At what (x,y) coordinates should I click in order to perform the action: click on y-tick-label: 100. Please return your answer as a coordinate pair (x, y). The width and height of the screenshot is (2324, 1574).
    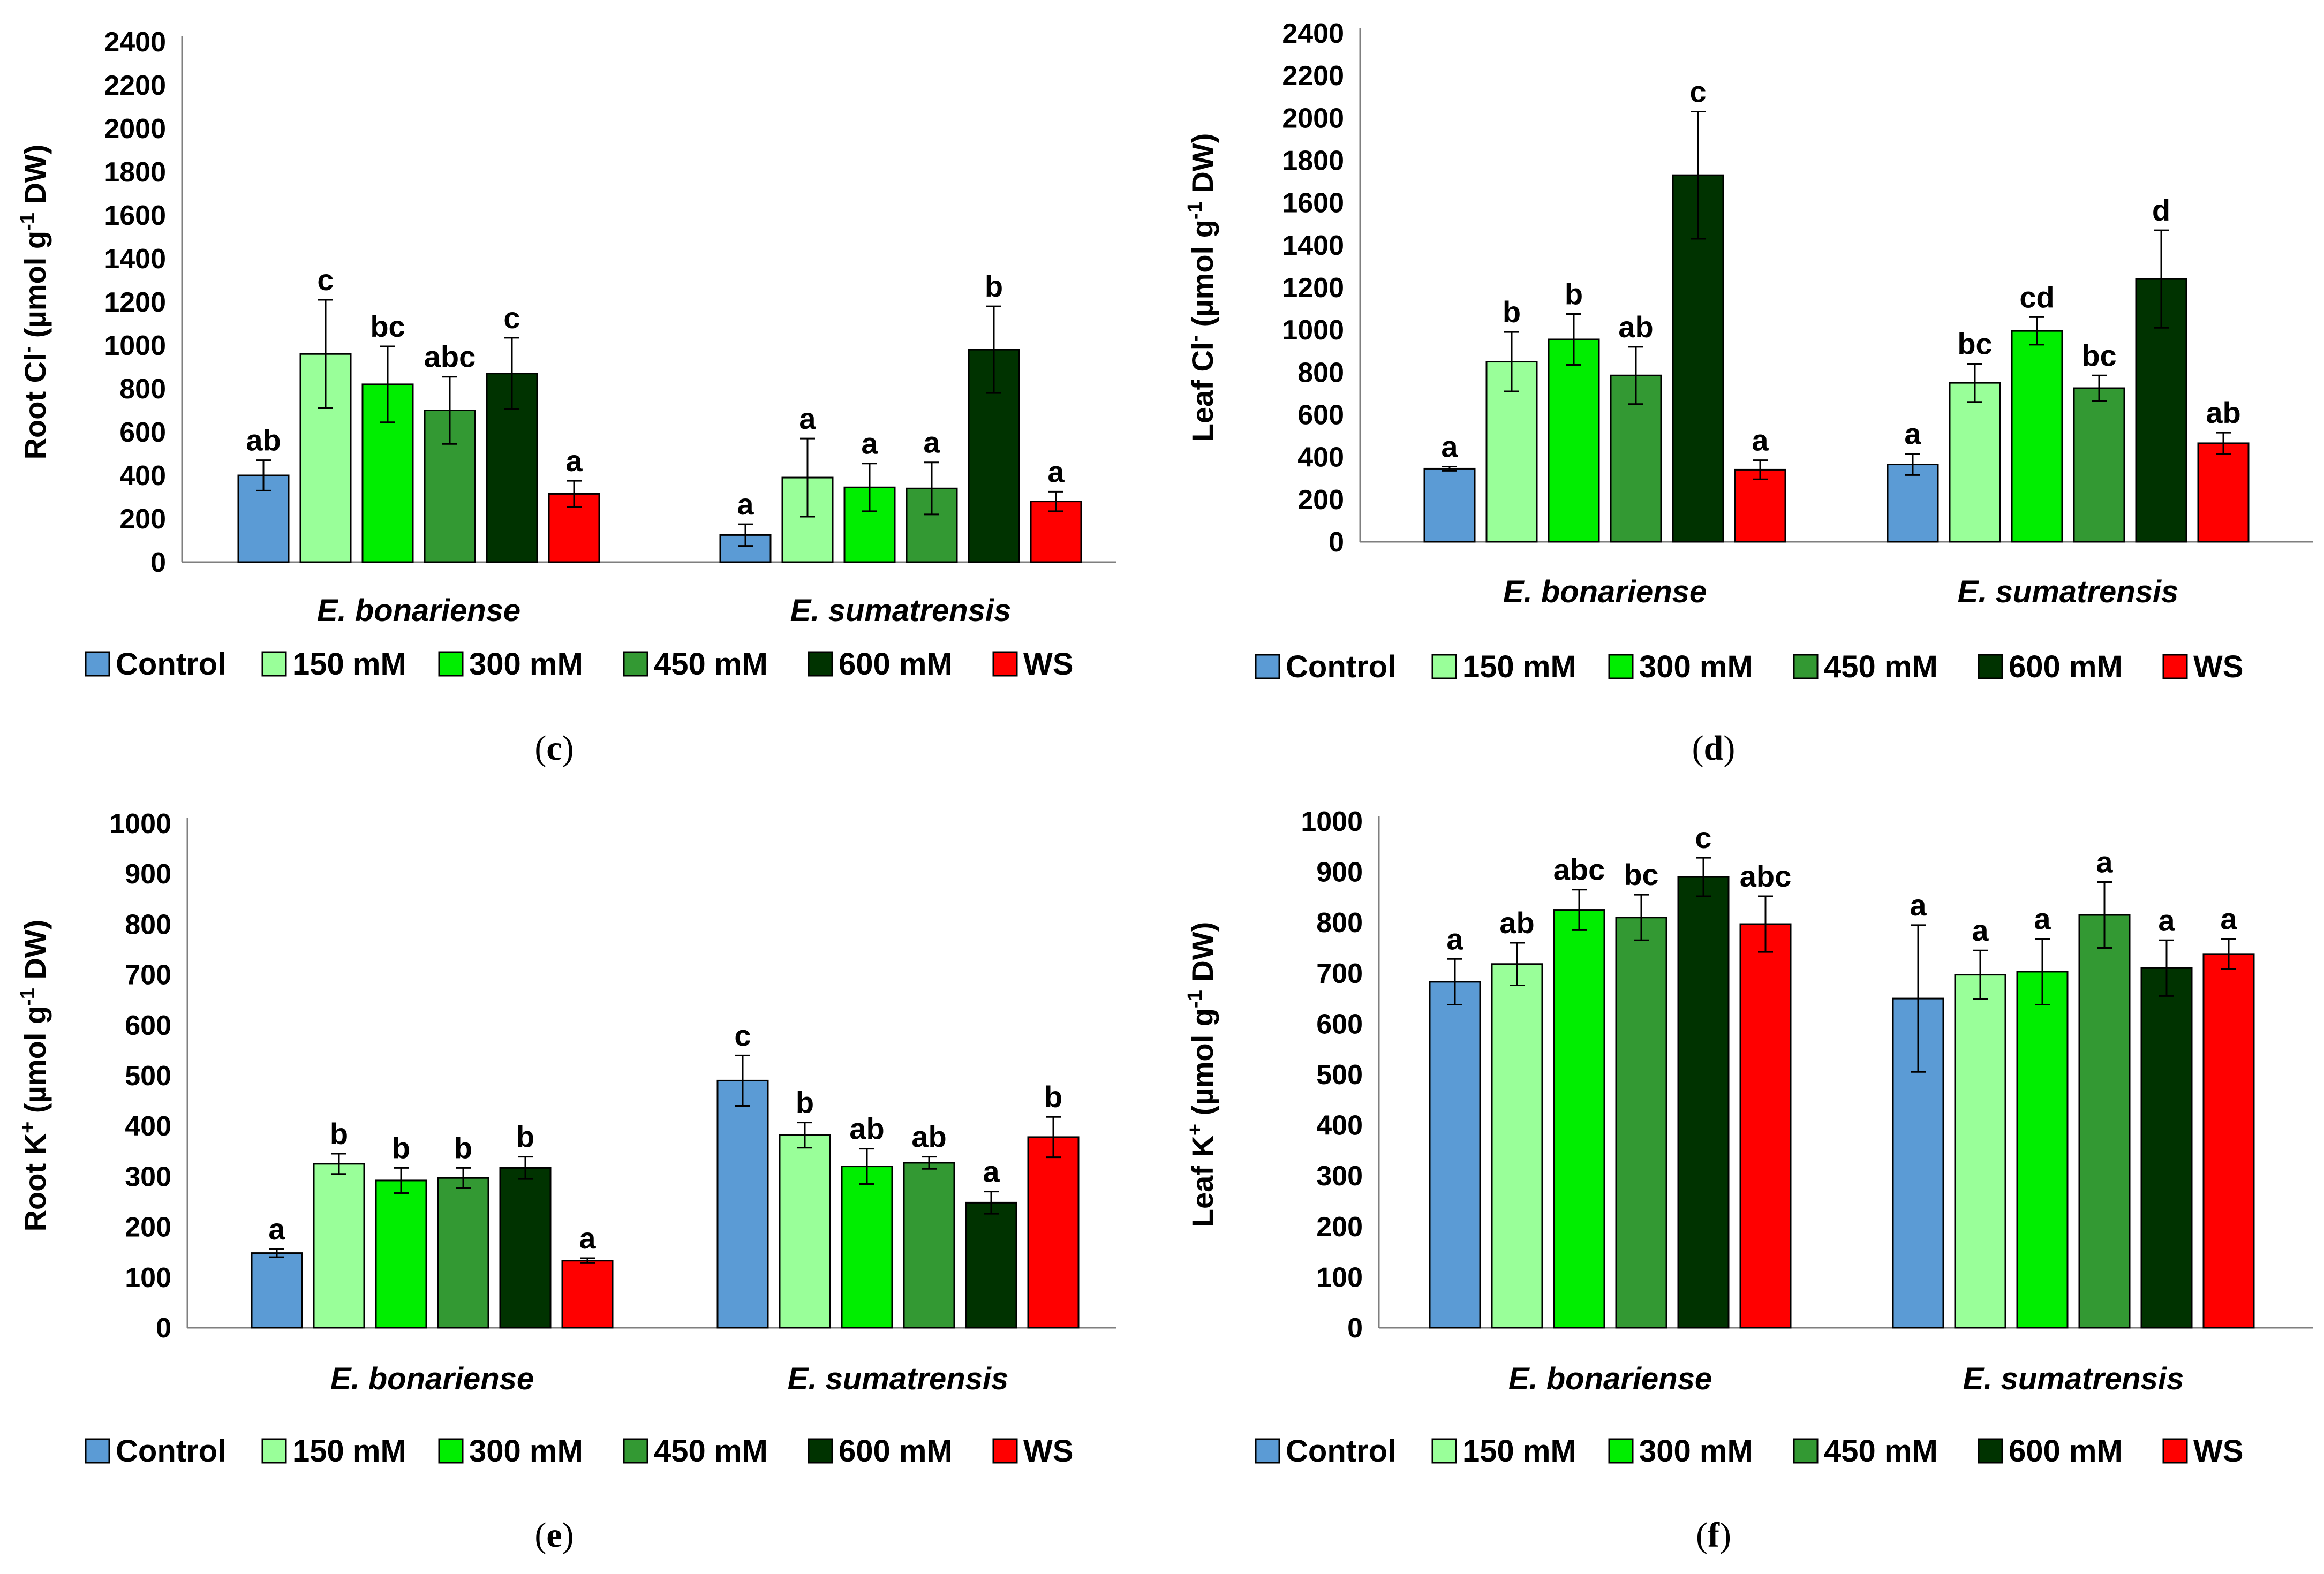
    Looking at the image, I should click on (148, 1277).